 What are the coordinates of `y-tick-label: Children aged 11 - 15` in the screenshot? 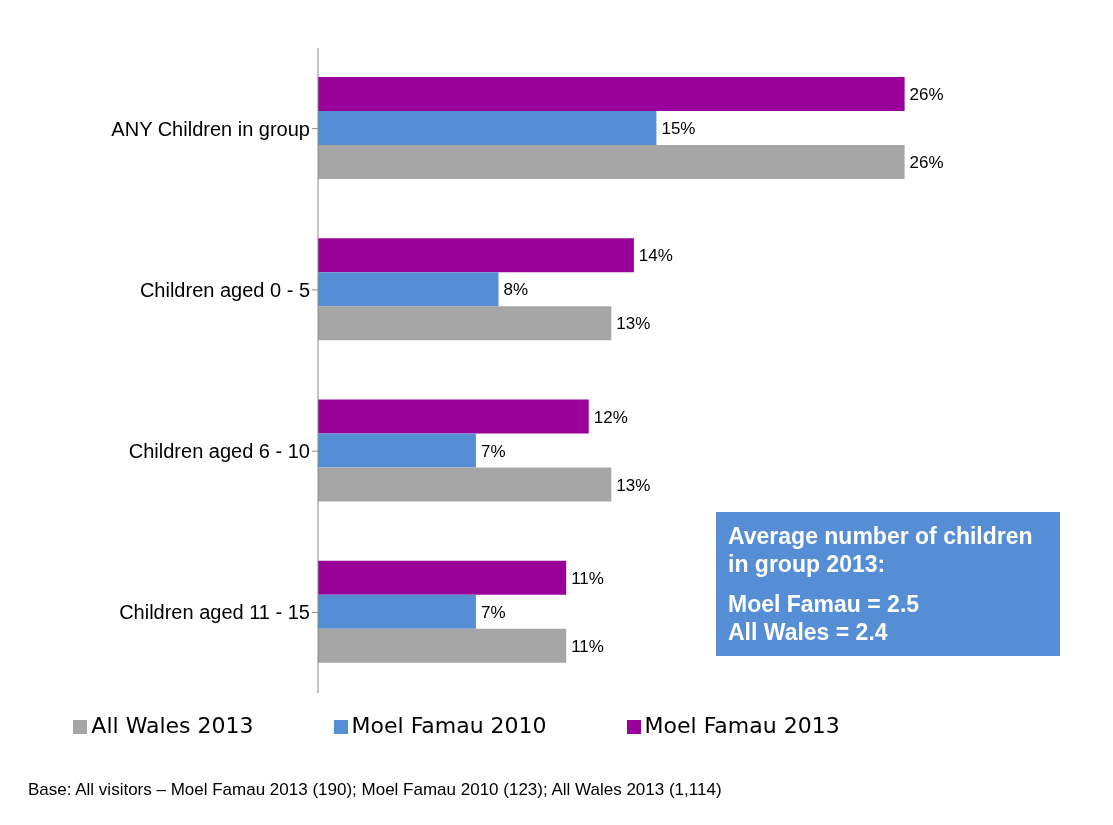 It's located at (214, 612).